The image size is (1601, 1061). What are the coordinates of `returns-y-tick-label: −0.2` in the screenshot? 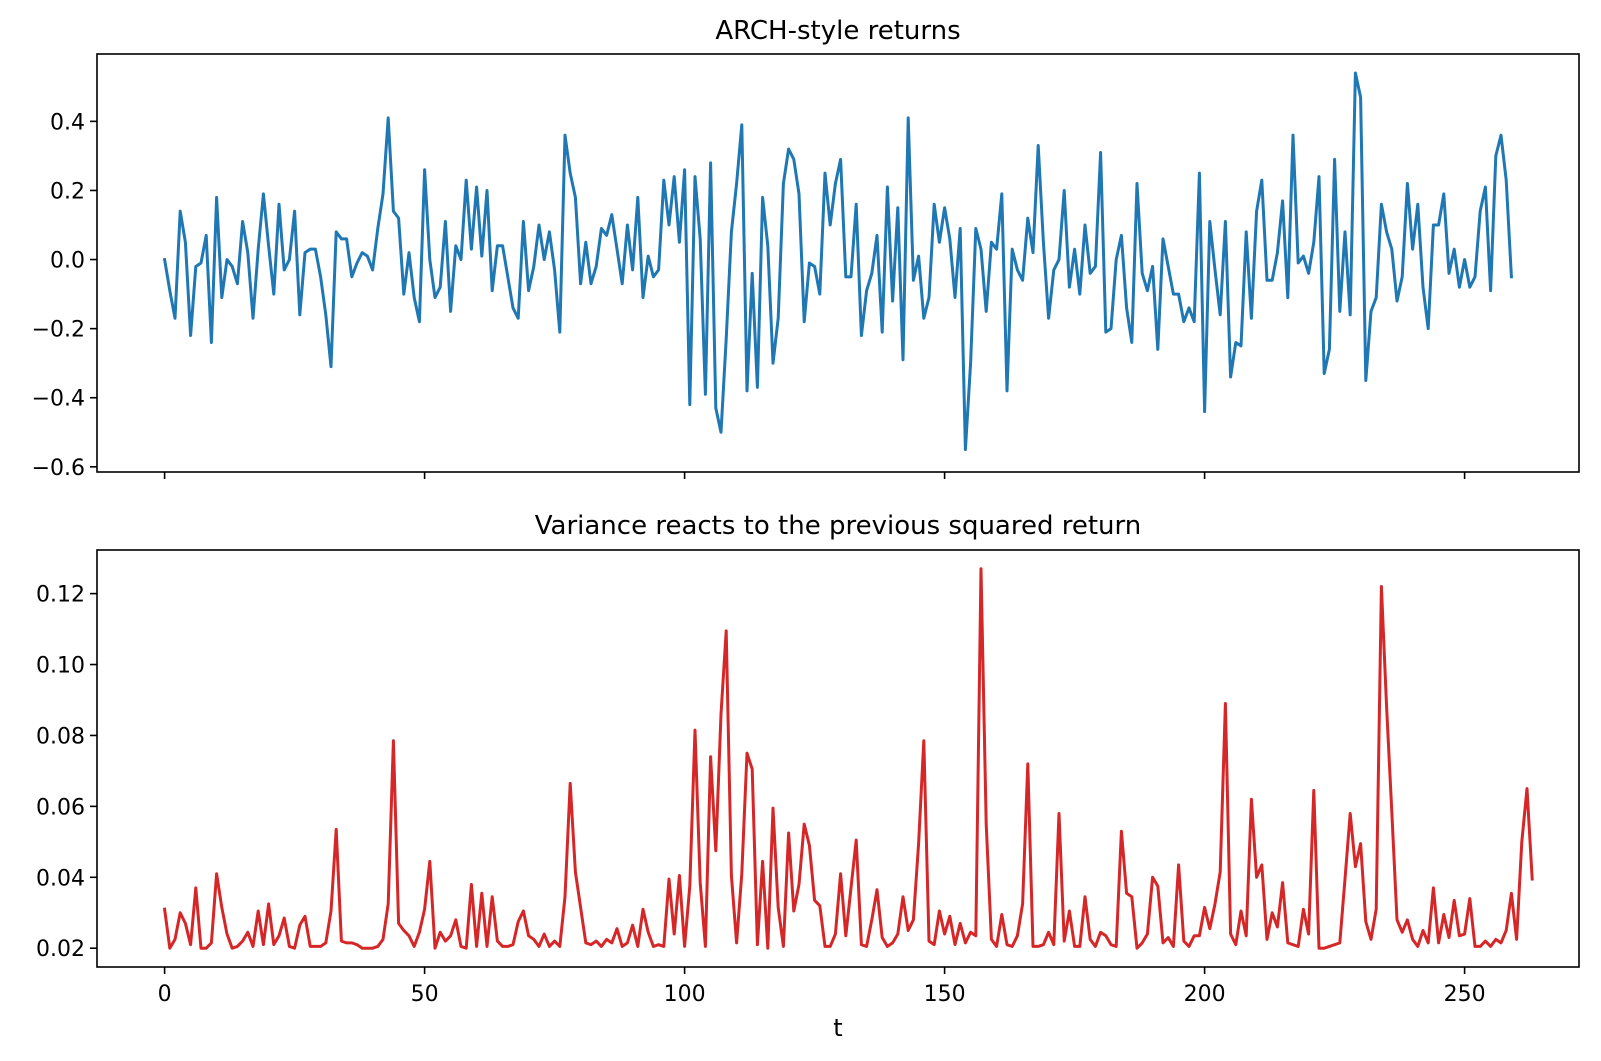 It's located at (58, 330).